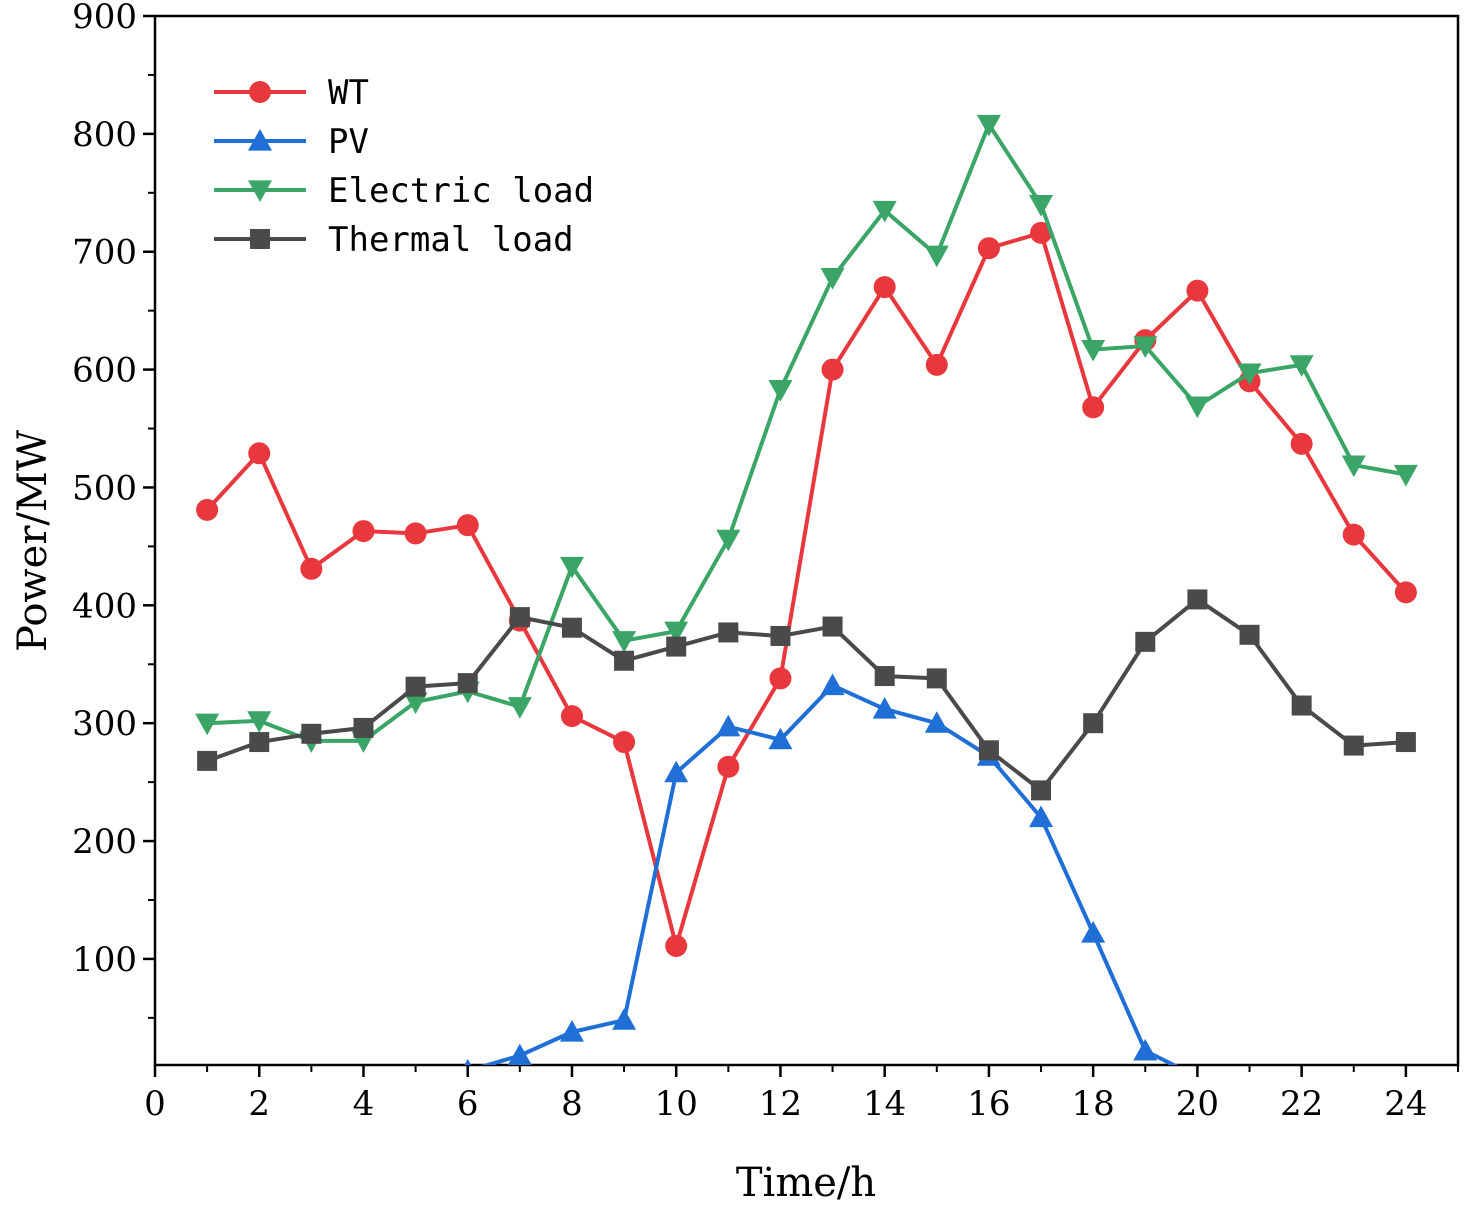 The height and width of the screenshot is (1207, 1465). I want to click on y-tick-label: 300, so click(104, 724).